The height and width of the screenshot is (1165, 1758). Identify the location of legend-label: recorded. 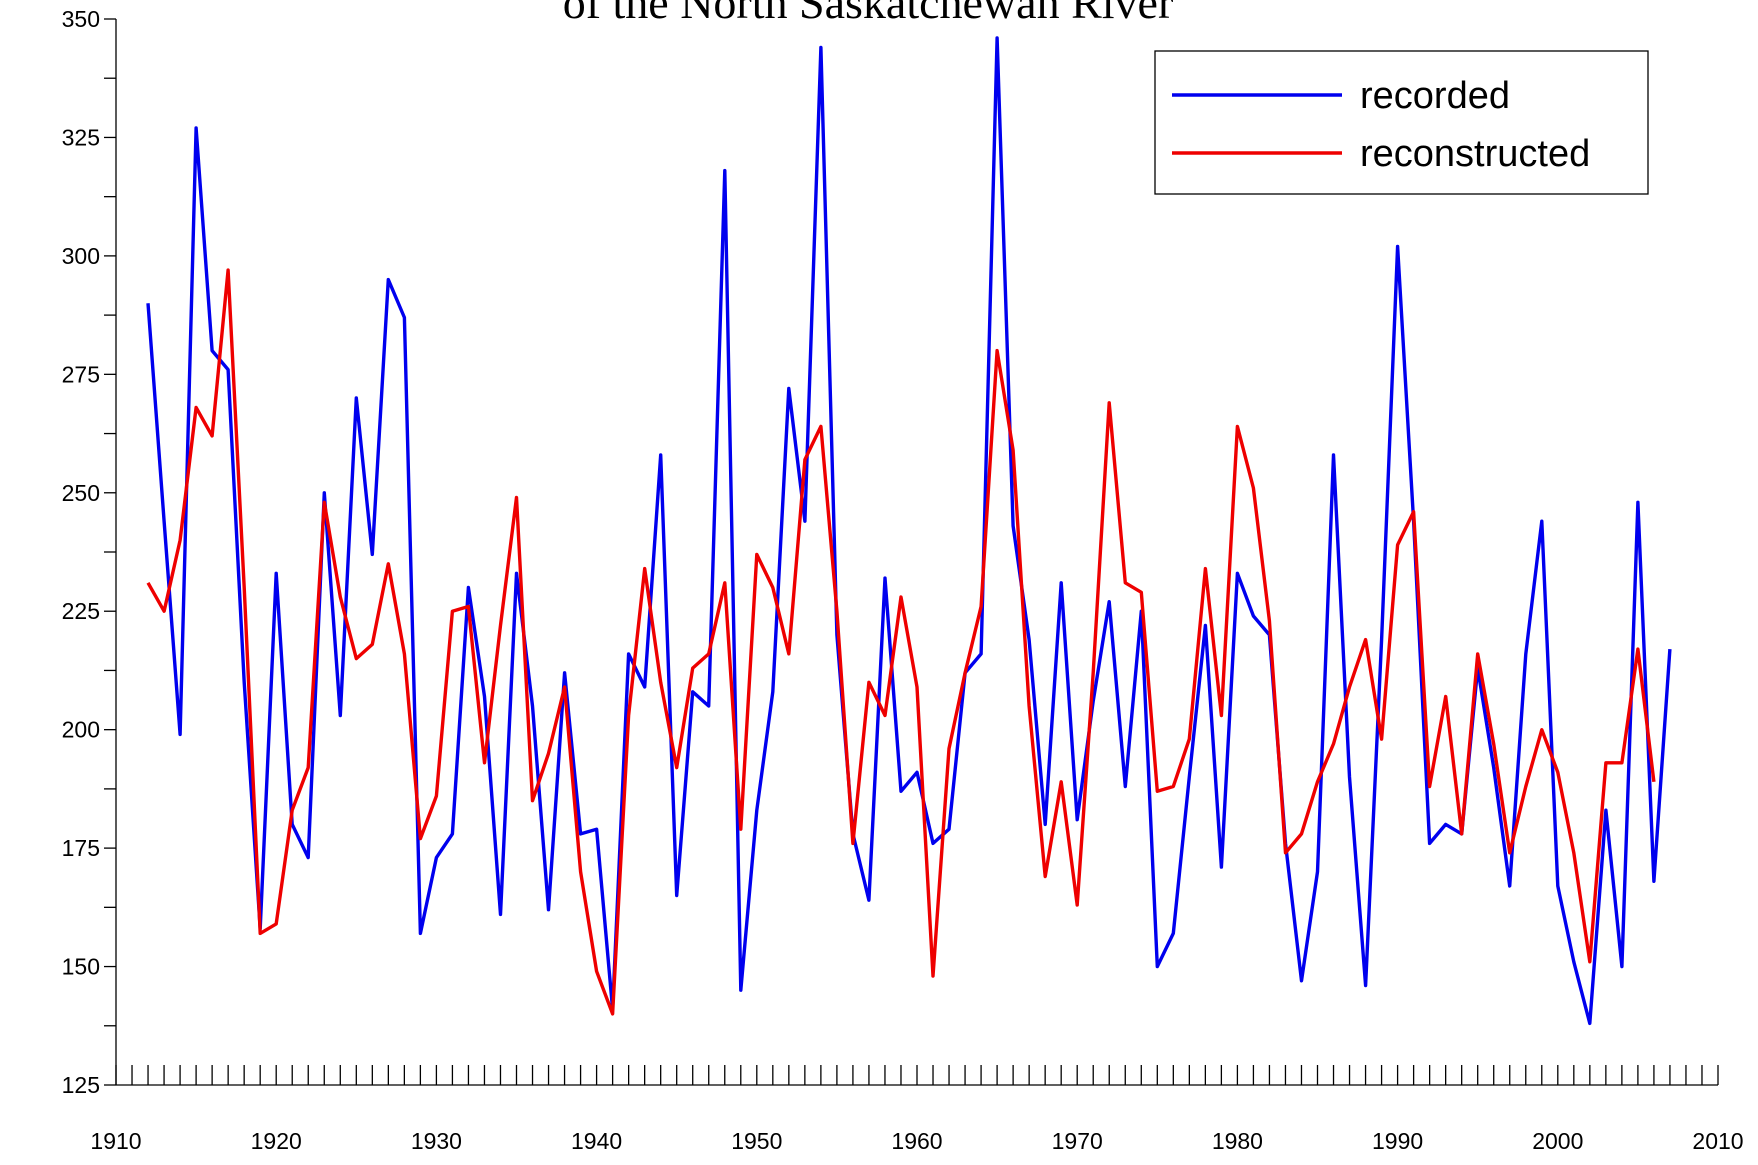
(1435, 96).